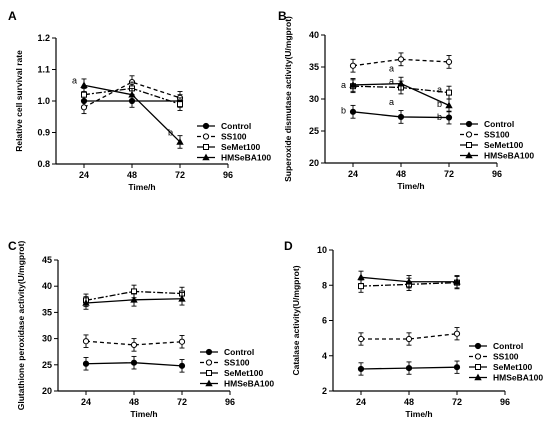  Describe the element at coordinates (47, 391) in the screenshot. I see `y-tick-label: 20` at that location.